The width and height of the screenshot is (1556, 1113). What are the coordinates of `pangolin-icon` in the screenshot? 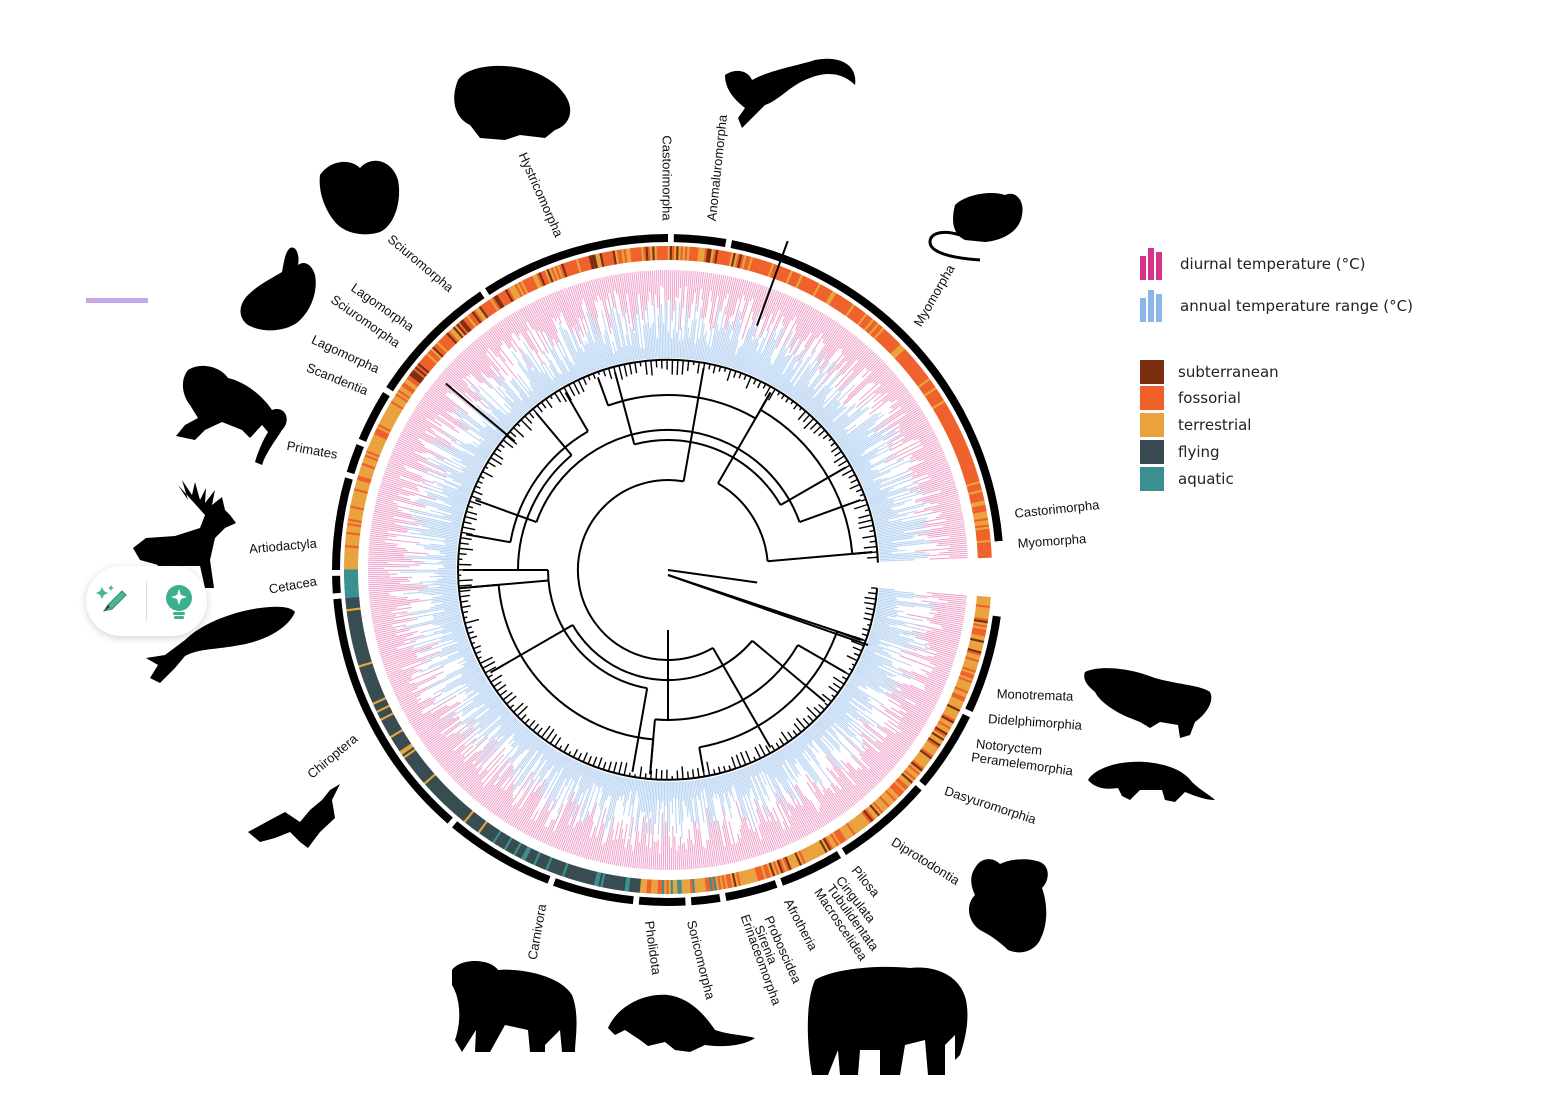 It's located at (681, 1023).